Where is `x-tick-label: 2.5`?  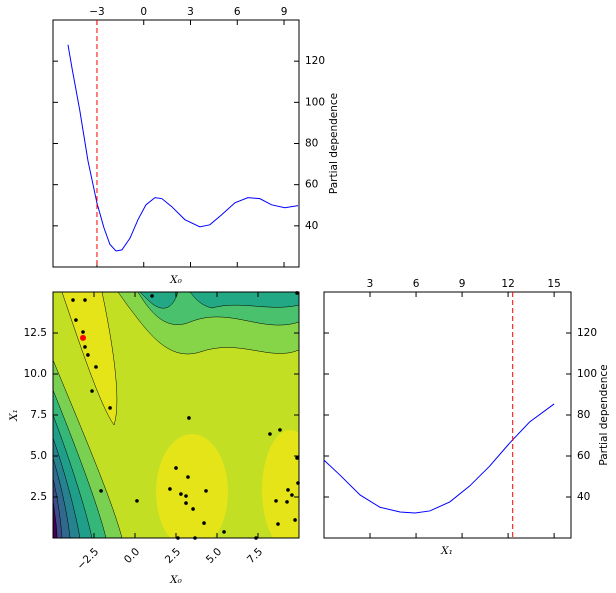
x-tick-label: 2.5 is located at coordinates (173, 556).